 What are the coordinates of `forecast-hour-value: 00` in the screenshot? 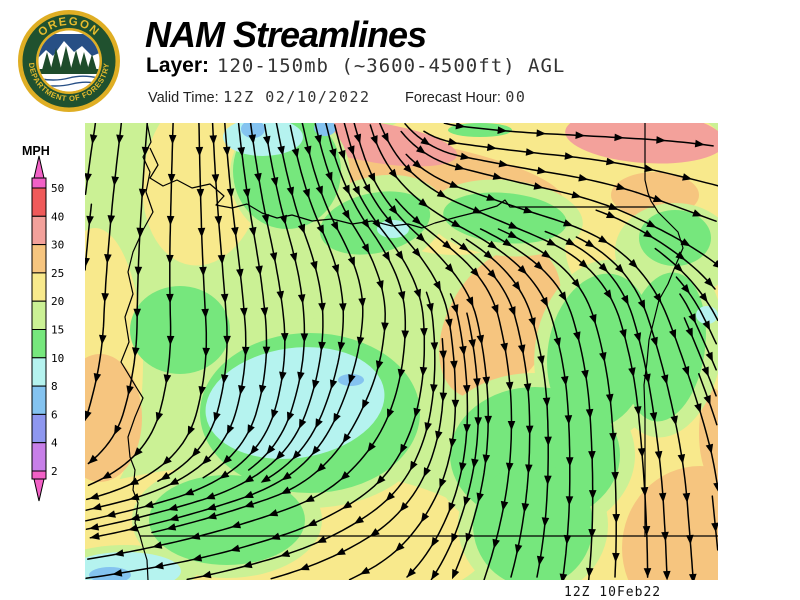 It's located at (516, 97).